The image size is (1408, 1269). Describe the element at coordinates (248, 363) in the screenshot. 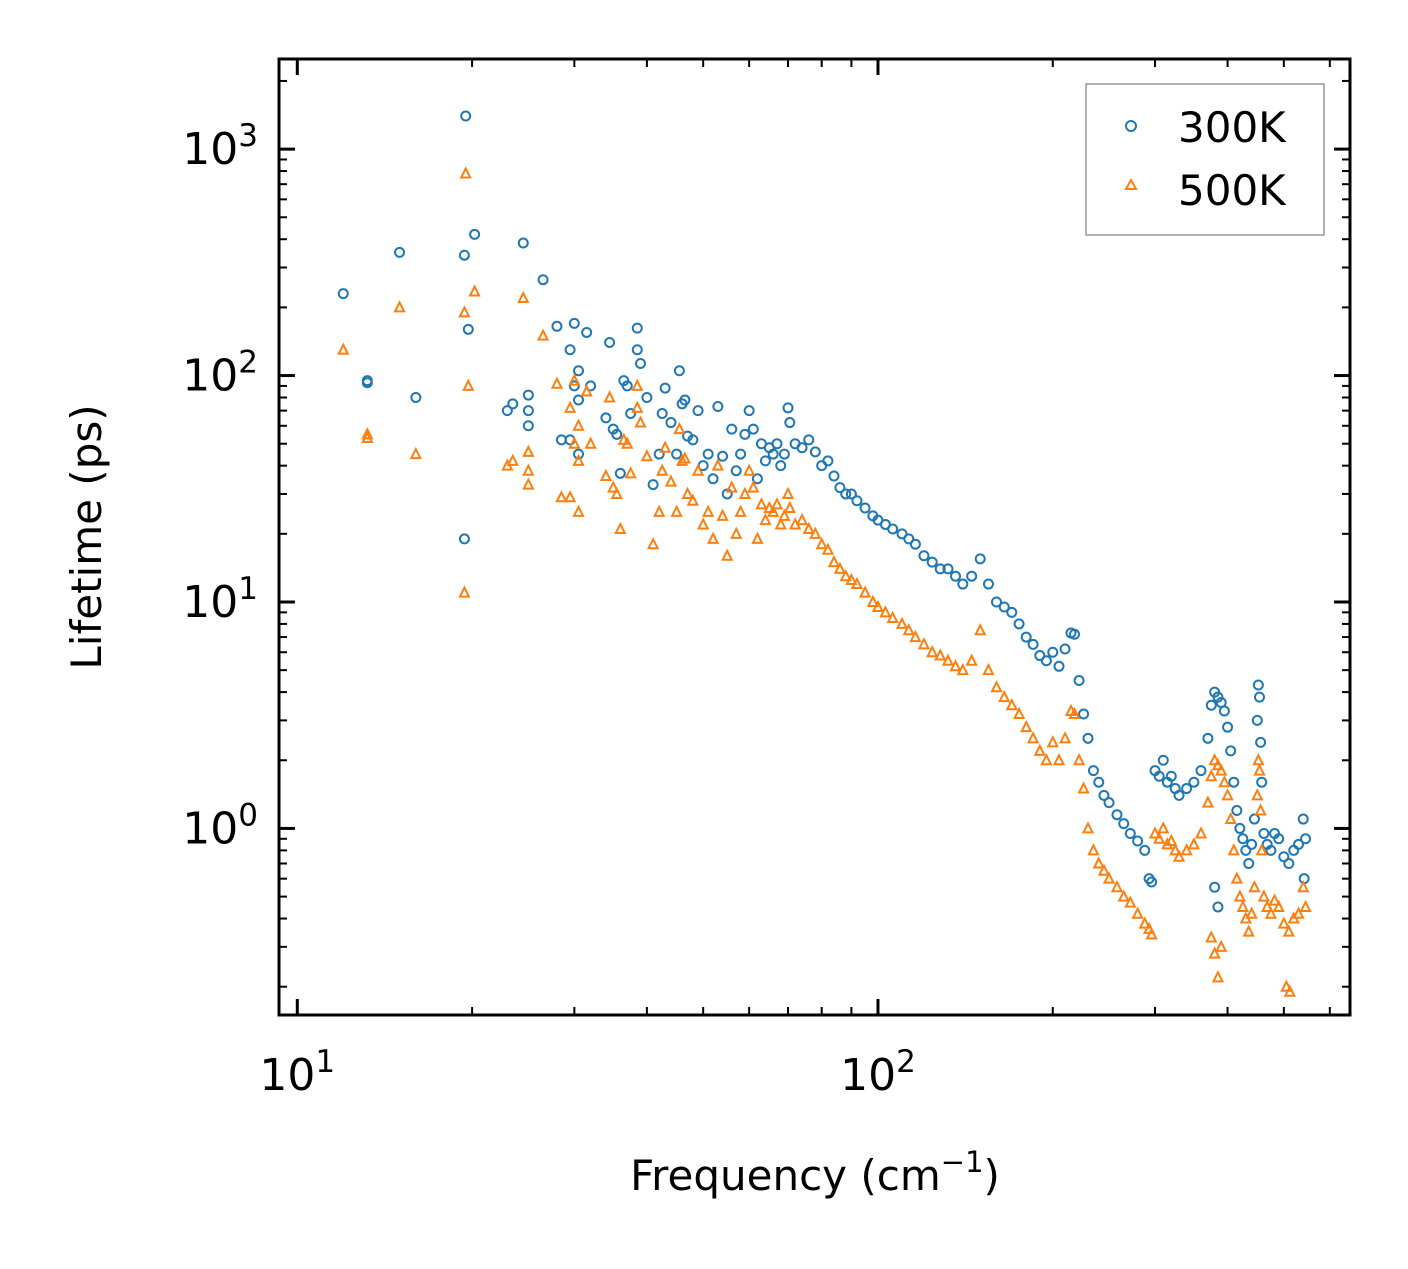

I see `y-tick-label-exponent: 2` at that location.